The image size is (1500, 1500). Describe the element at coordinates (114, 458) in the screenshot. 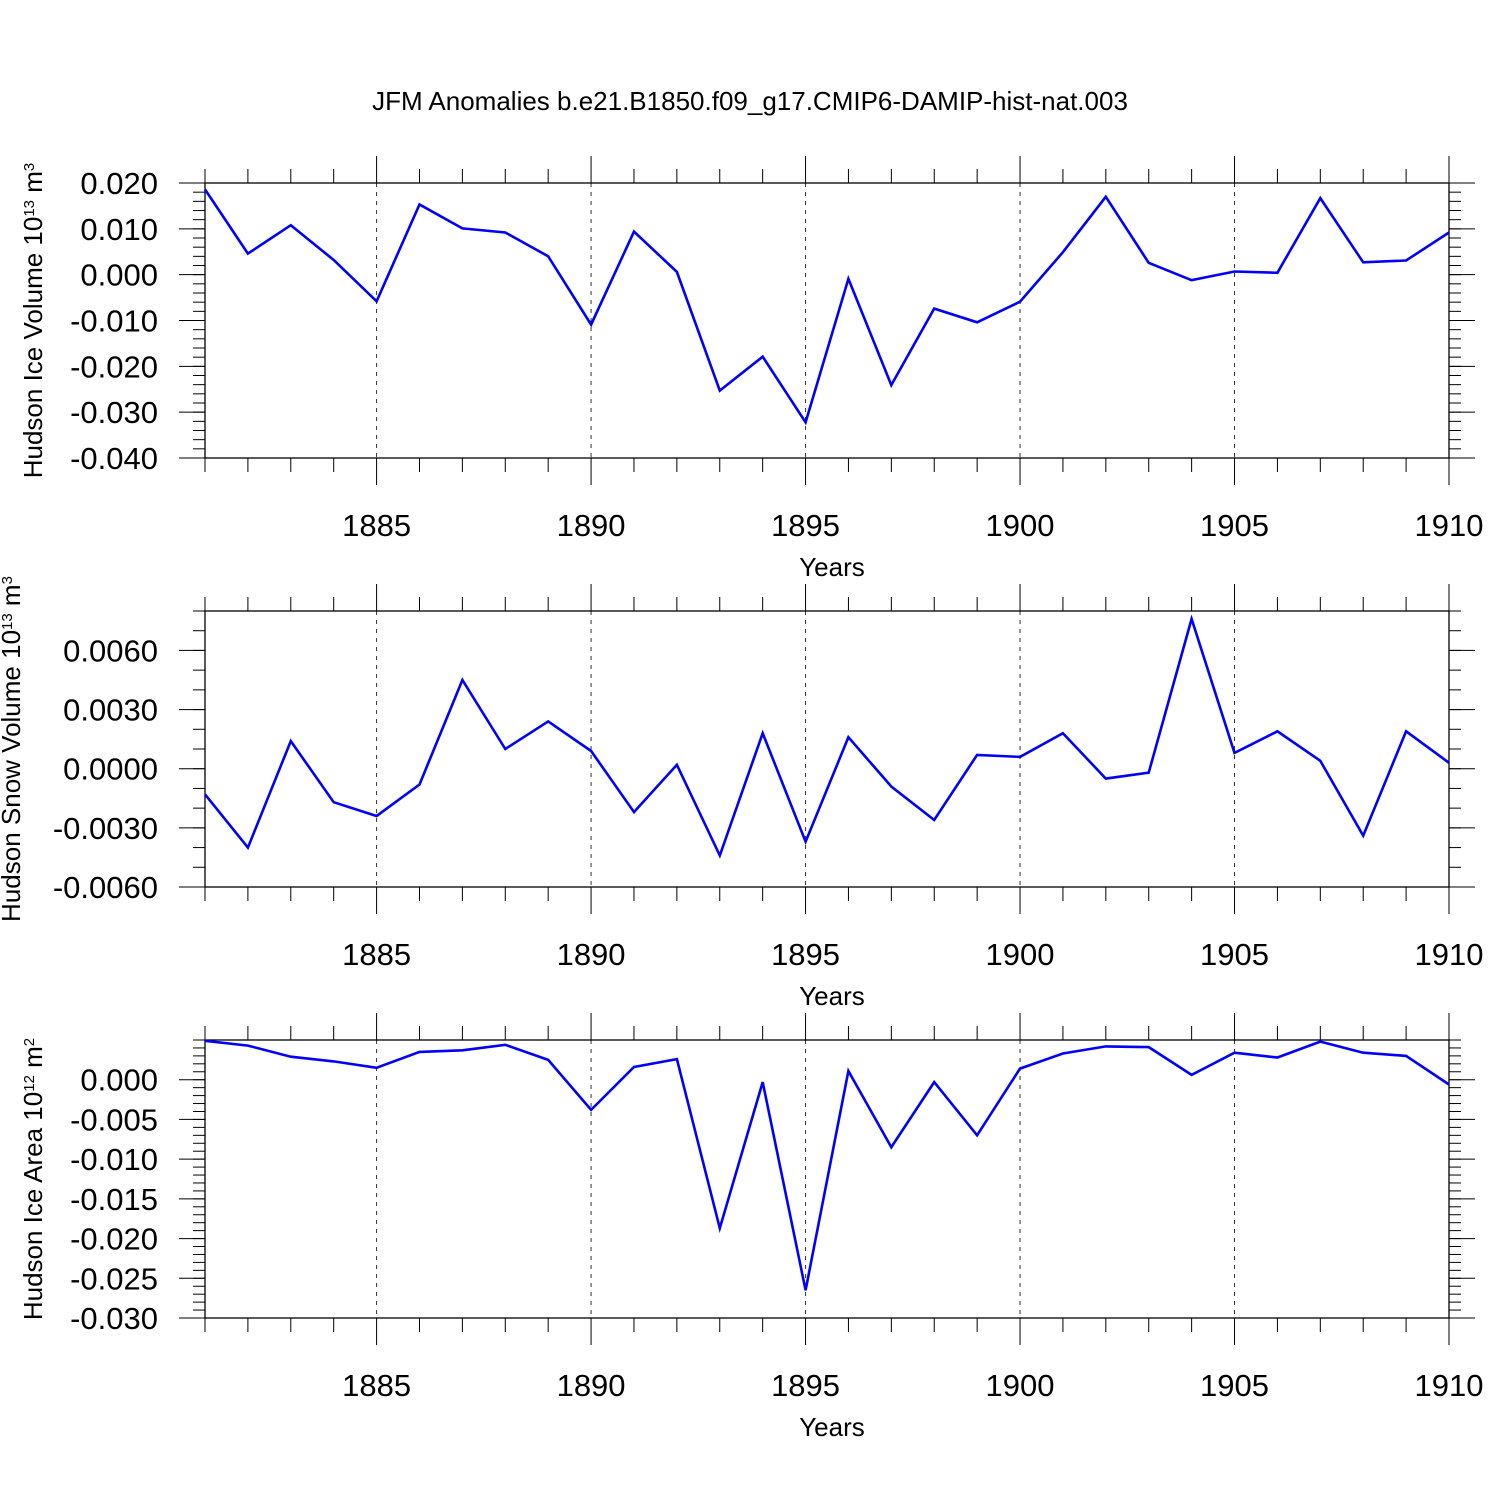

I see `y-tick-label: -0.040` at that location.